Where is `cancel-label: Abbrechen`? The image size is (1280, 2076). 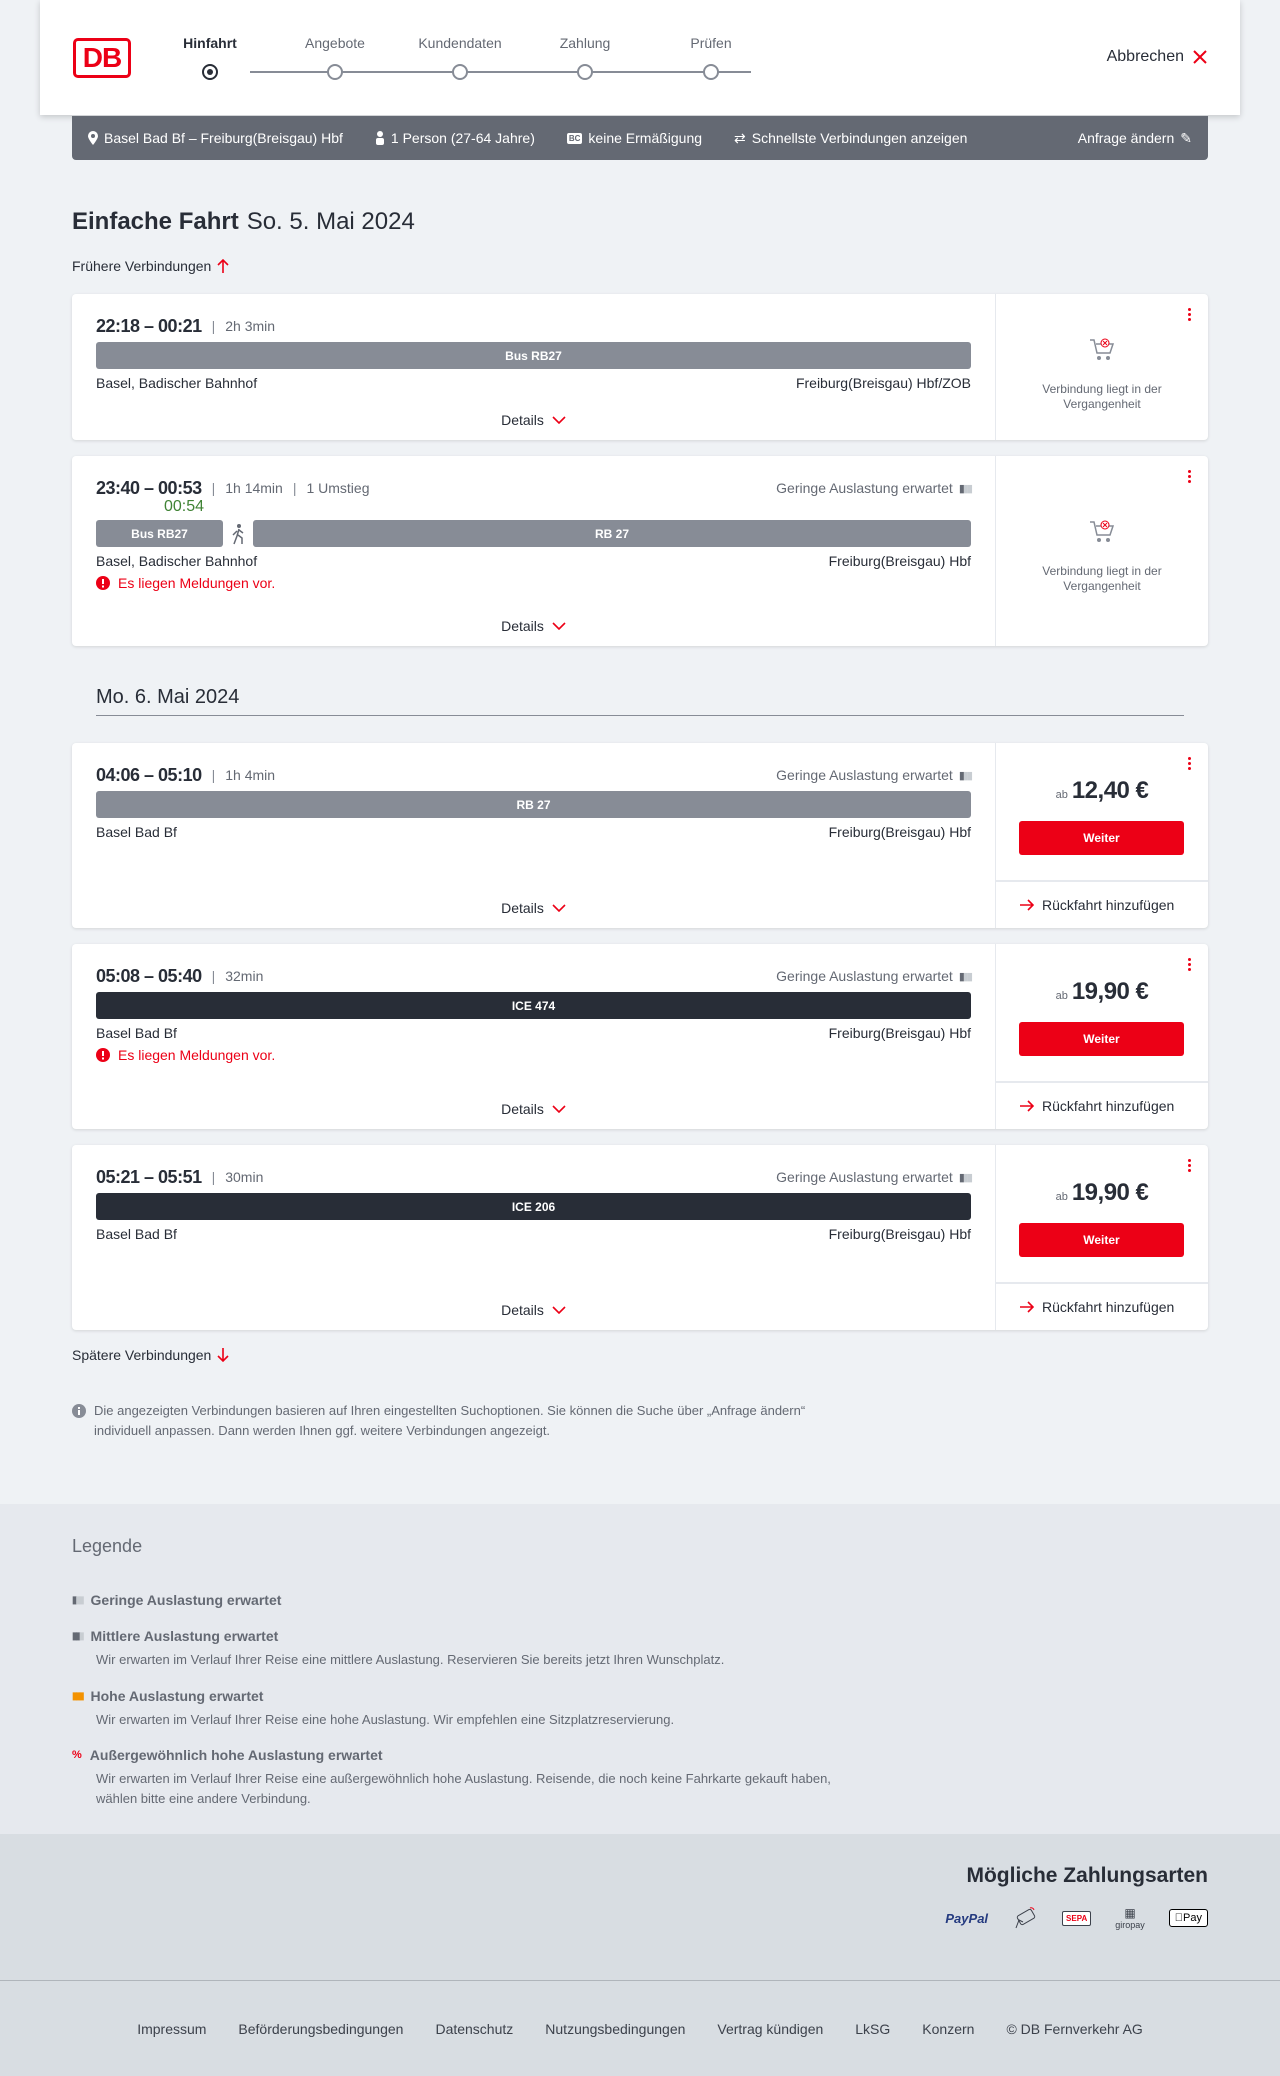
cancel-label: Abbrechen is located at coordinates (1145, 56).